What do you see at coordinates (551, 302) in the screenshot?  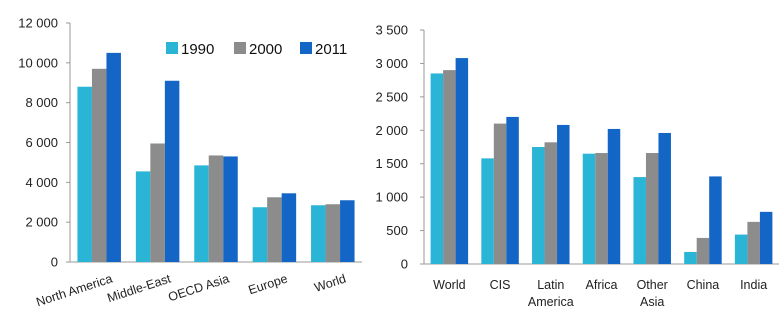 I see `x-tick-label: America` at bounding box center [551, 302].